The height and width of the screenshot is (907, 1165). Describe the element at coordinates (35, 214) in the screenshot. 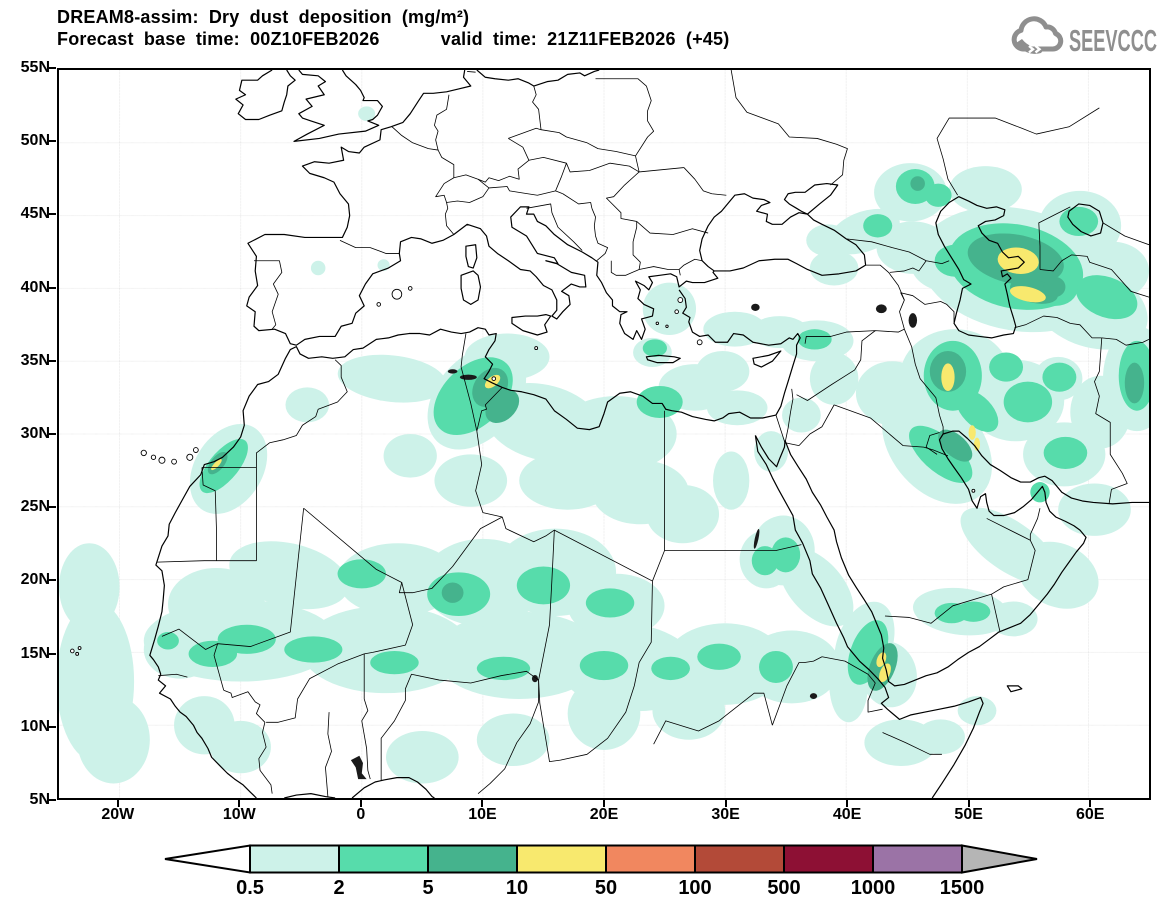

I see `lat-tick-label: 45N` at that location.